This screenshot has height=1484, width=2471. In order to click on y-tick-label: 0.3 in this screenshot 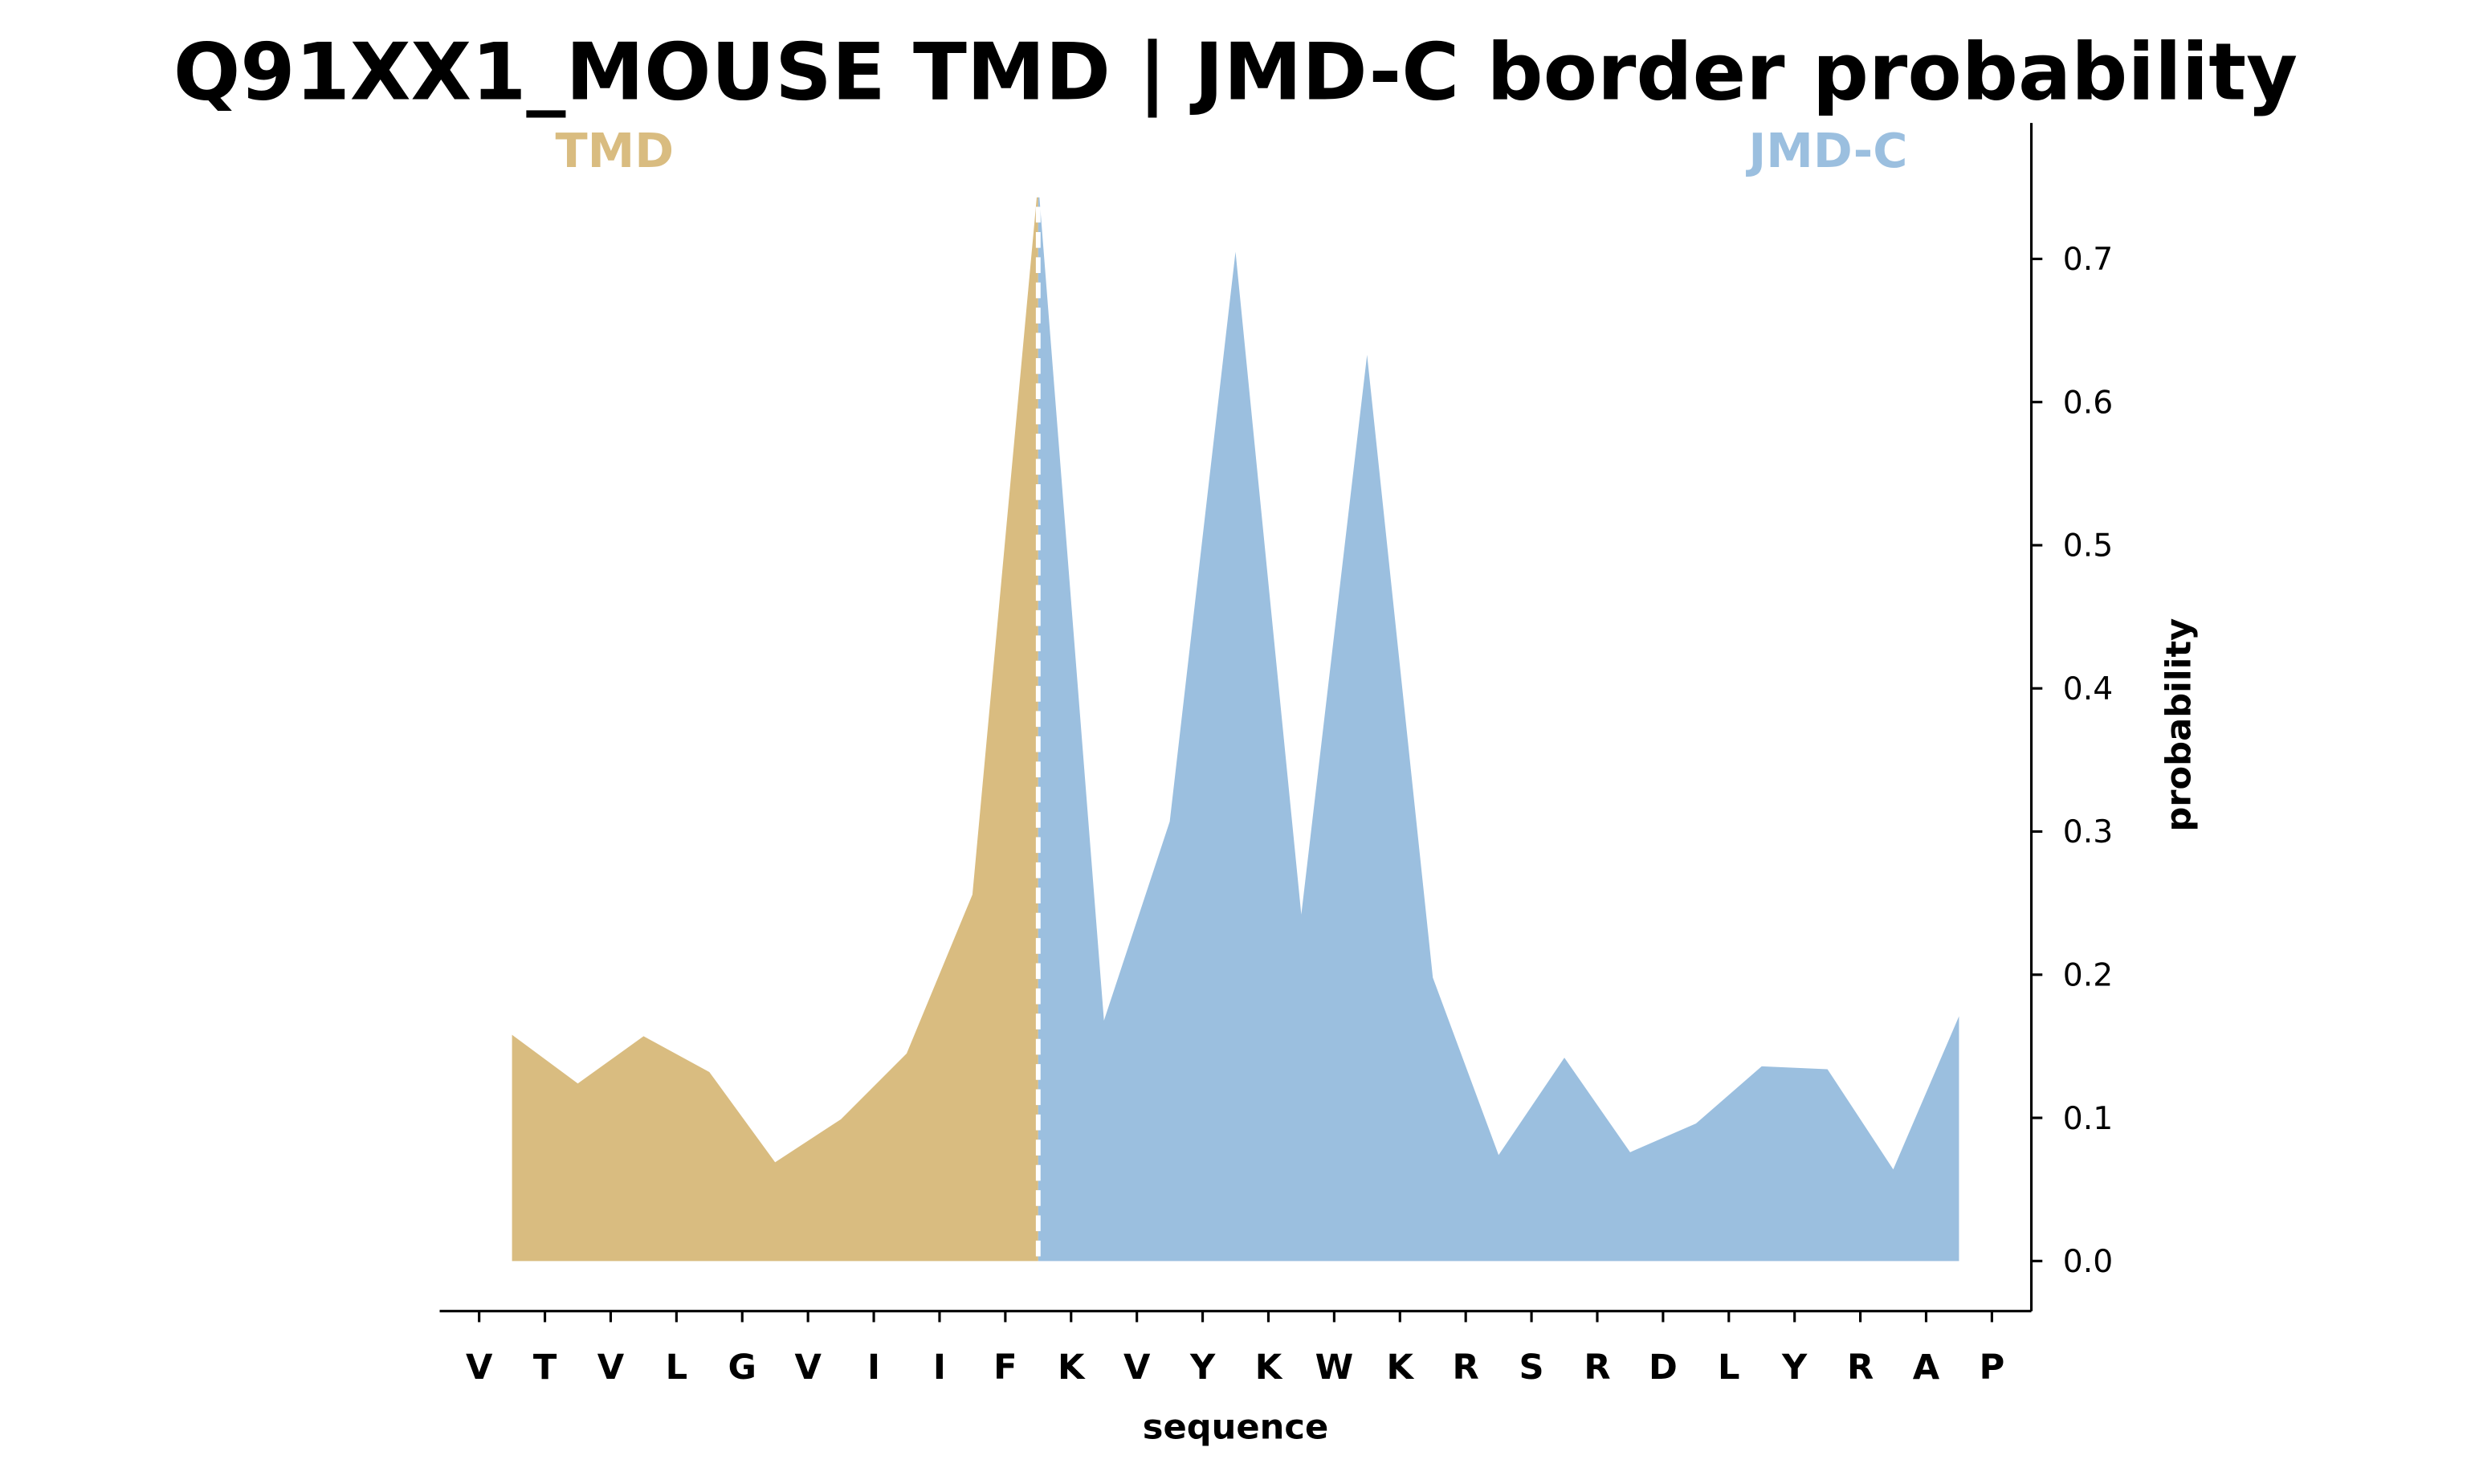, I will do `click(2088, 832)`.